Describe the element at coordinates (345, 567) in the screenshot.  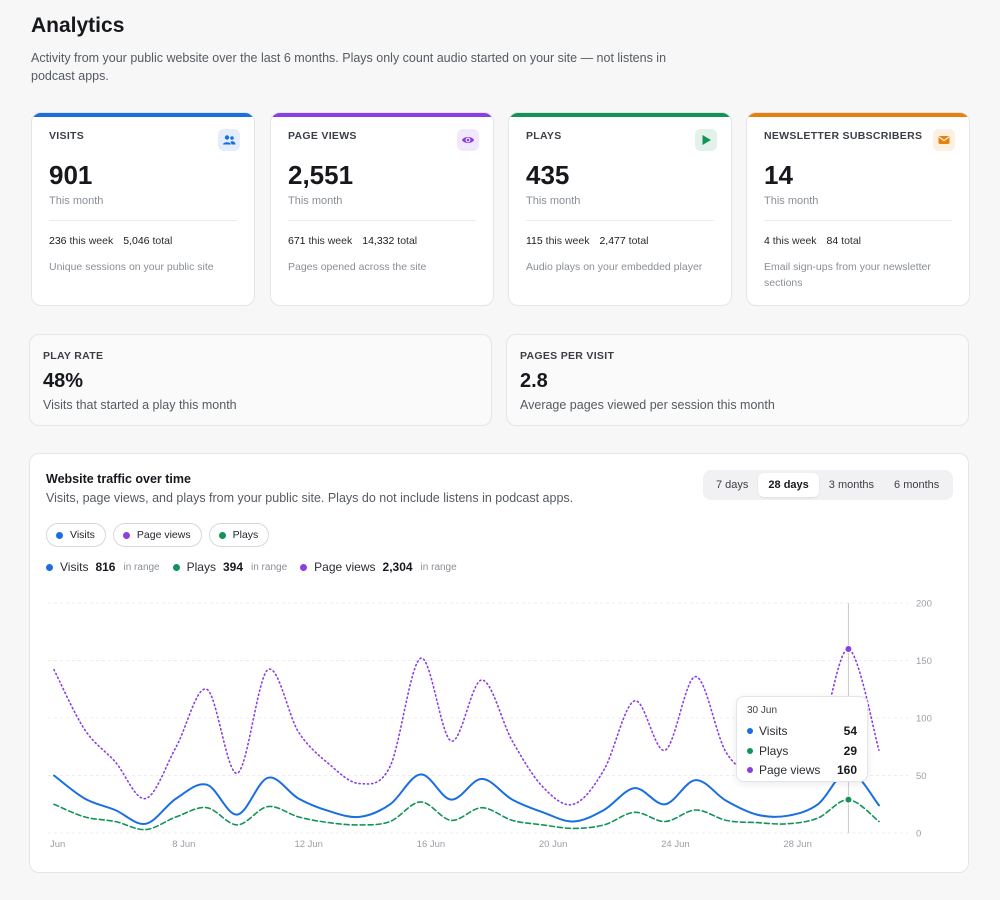
I see `summary-name: Page views` at that location.